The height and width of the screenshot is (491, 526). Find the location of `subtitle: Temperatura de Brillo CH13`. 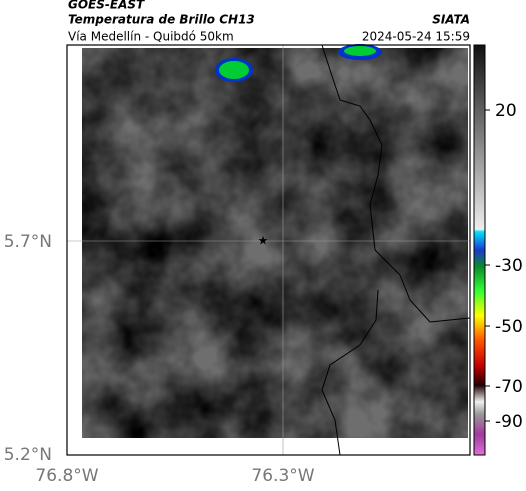

subtitle: Temperatura de Brillo CH13 is located at coordinates (161, 20).